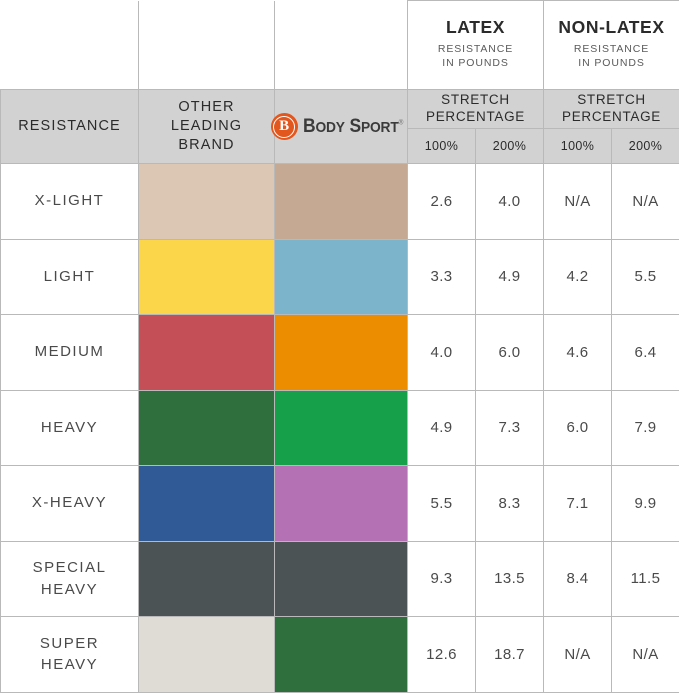  Describe the element at coordinates (611, 27) in the screenshot. I see `group-title-non-latex: NON-LATEX` at that location.